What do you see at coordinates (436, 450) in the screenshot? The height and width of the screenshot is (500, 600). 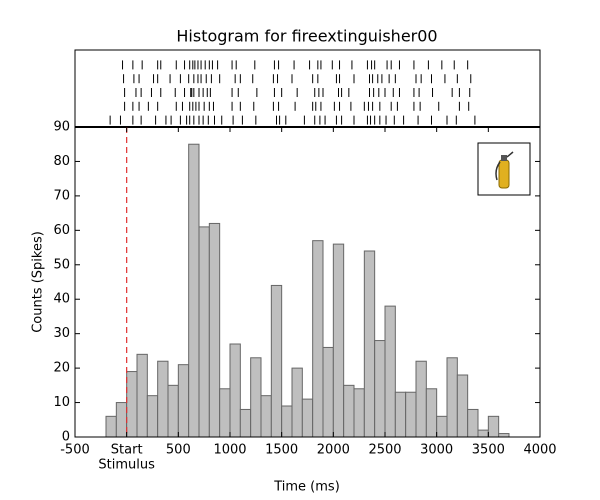 I see `x-tick-label: 3000` at bounding box center [436, 450].